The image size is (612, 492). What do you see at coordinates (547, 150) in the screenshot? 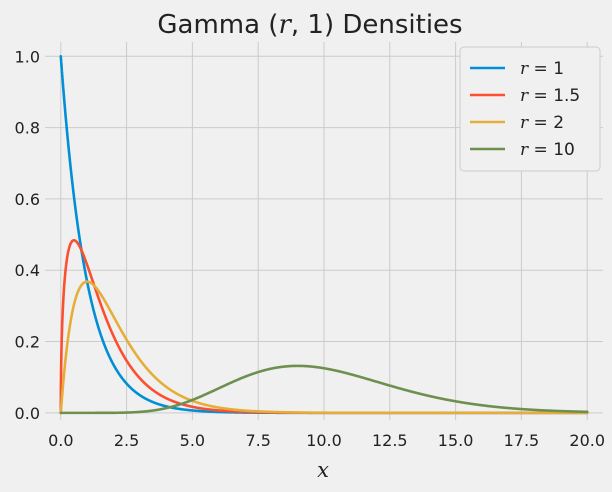
I see `legend-label: r = 10` at bounding box center [547, 150].